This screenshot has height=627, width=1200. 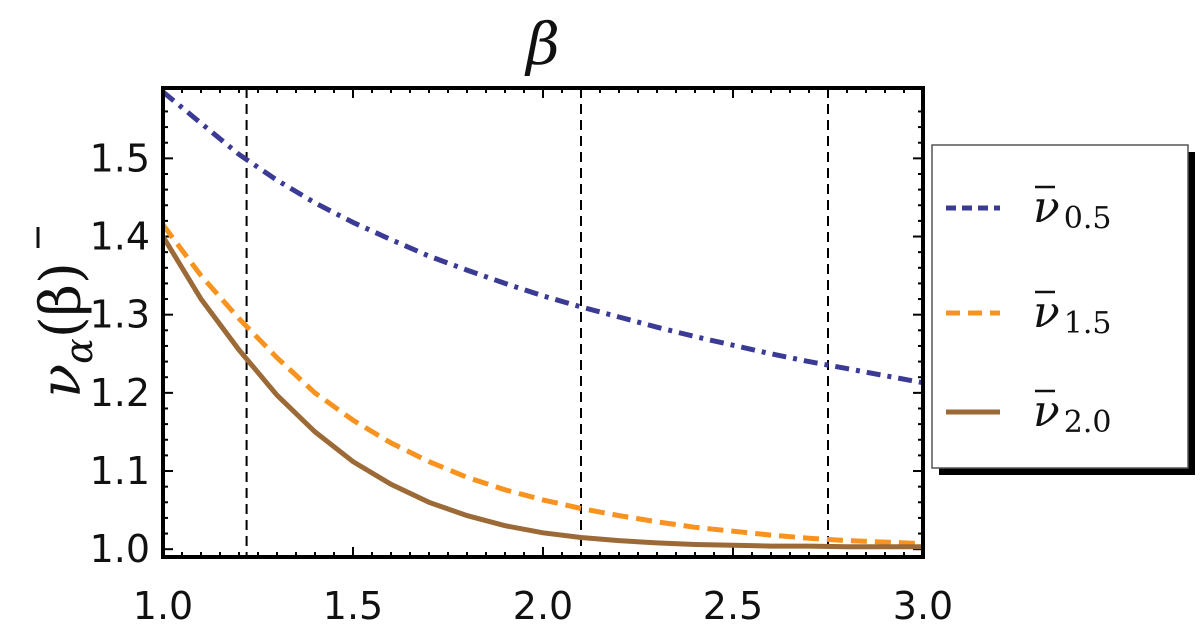 I want to click on chart-title: β, so click(x=542, y=44).